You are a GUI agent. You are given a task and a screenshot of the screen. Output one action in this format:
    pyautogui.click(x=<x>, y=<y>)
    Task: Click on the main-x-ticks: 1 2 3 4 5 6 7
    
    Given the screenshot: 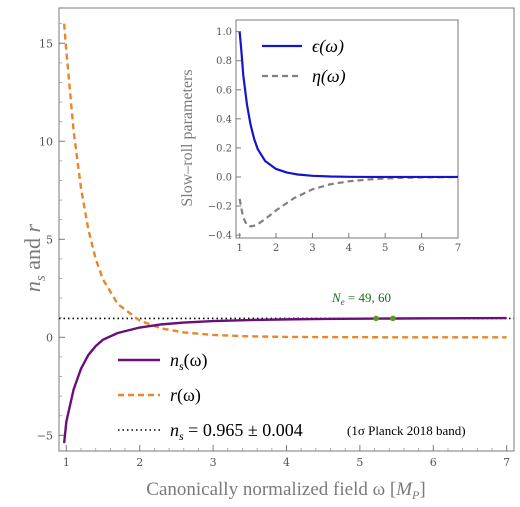 What is the action you would take?
    pyautogui.click(x=286, y=457)
    